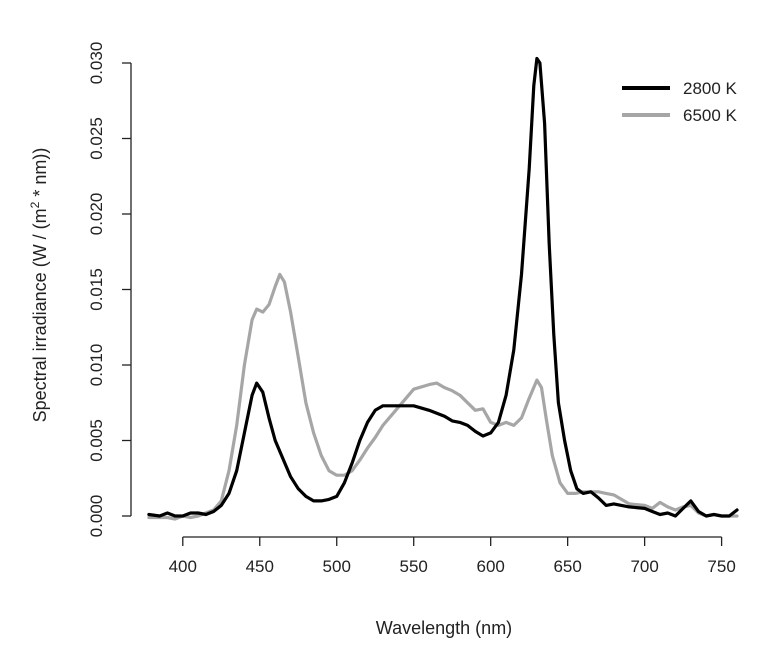 The width and height of the screenshot is (770, 655). Describe the element at coordinates (490, 566) in the screenshot. I see `x-tick-label: 600` at that location.